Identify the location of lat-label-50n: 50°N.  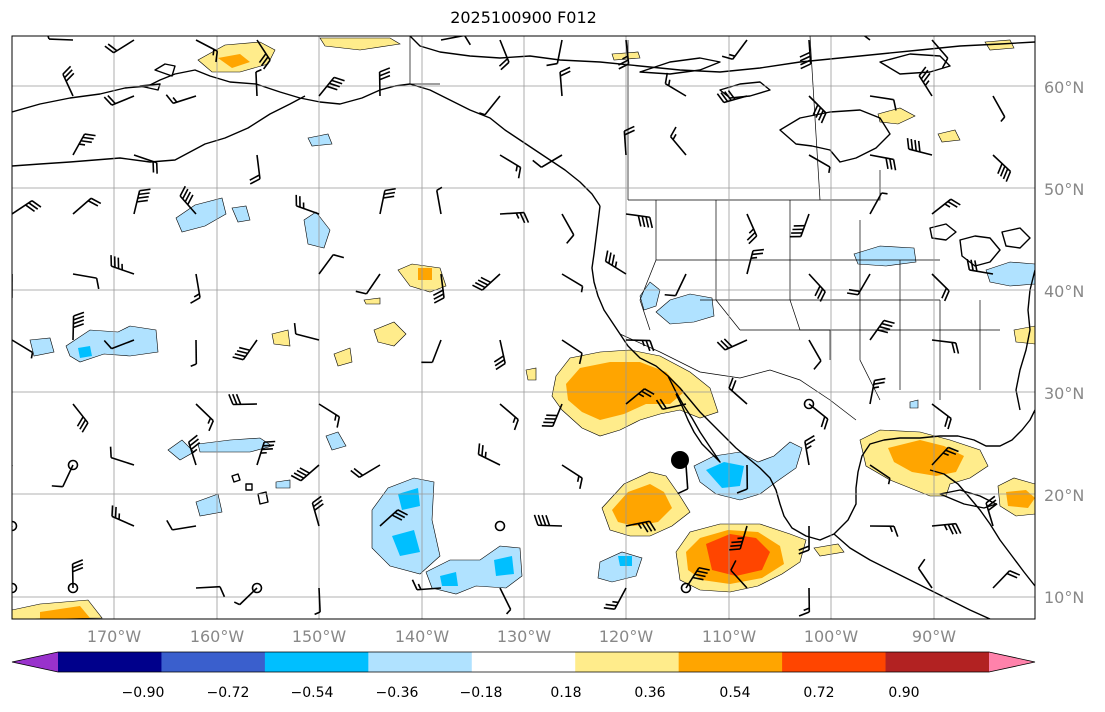
(1064, 189).